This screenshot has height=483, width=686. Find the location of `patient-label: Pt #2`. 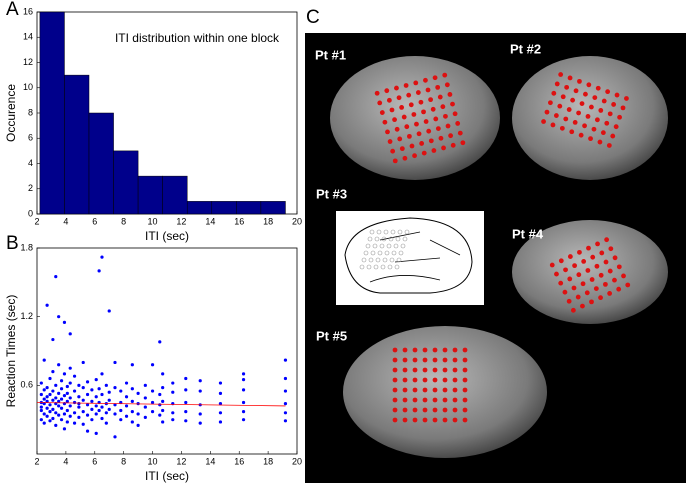

patient-label: Pt #2 is located at coordinates (525, 48).